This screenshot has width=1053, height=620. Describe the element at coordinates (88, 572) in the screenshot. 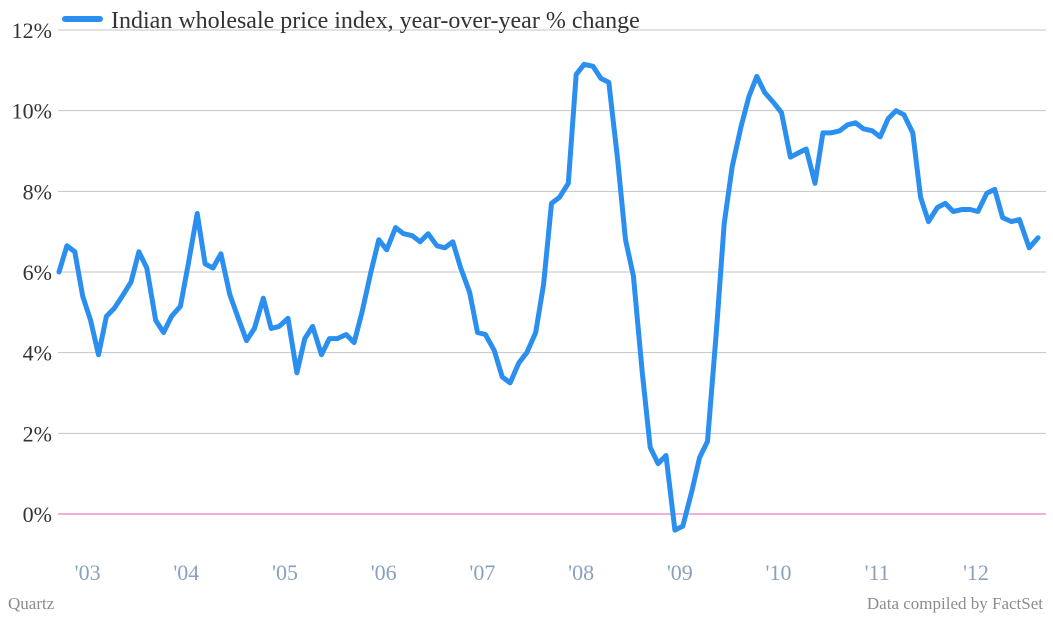

I see `x-tick-label: '03` at that location.